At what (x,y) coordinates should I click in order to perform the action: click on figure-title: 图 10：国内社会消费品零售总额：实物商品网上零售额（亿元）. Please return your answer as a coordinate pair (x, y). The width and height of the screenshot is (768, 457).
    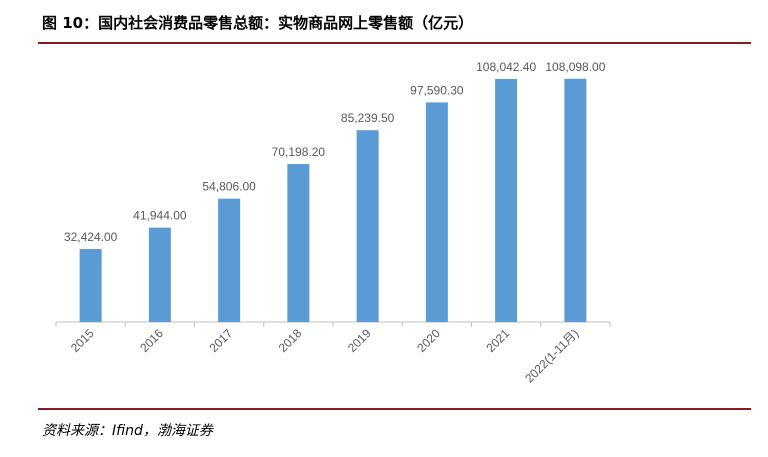
    Looking at the image, I should click on (258, 23).